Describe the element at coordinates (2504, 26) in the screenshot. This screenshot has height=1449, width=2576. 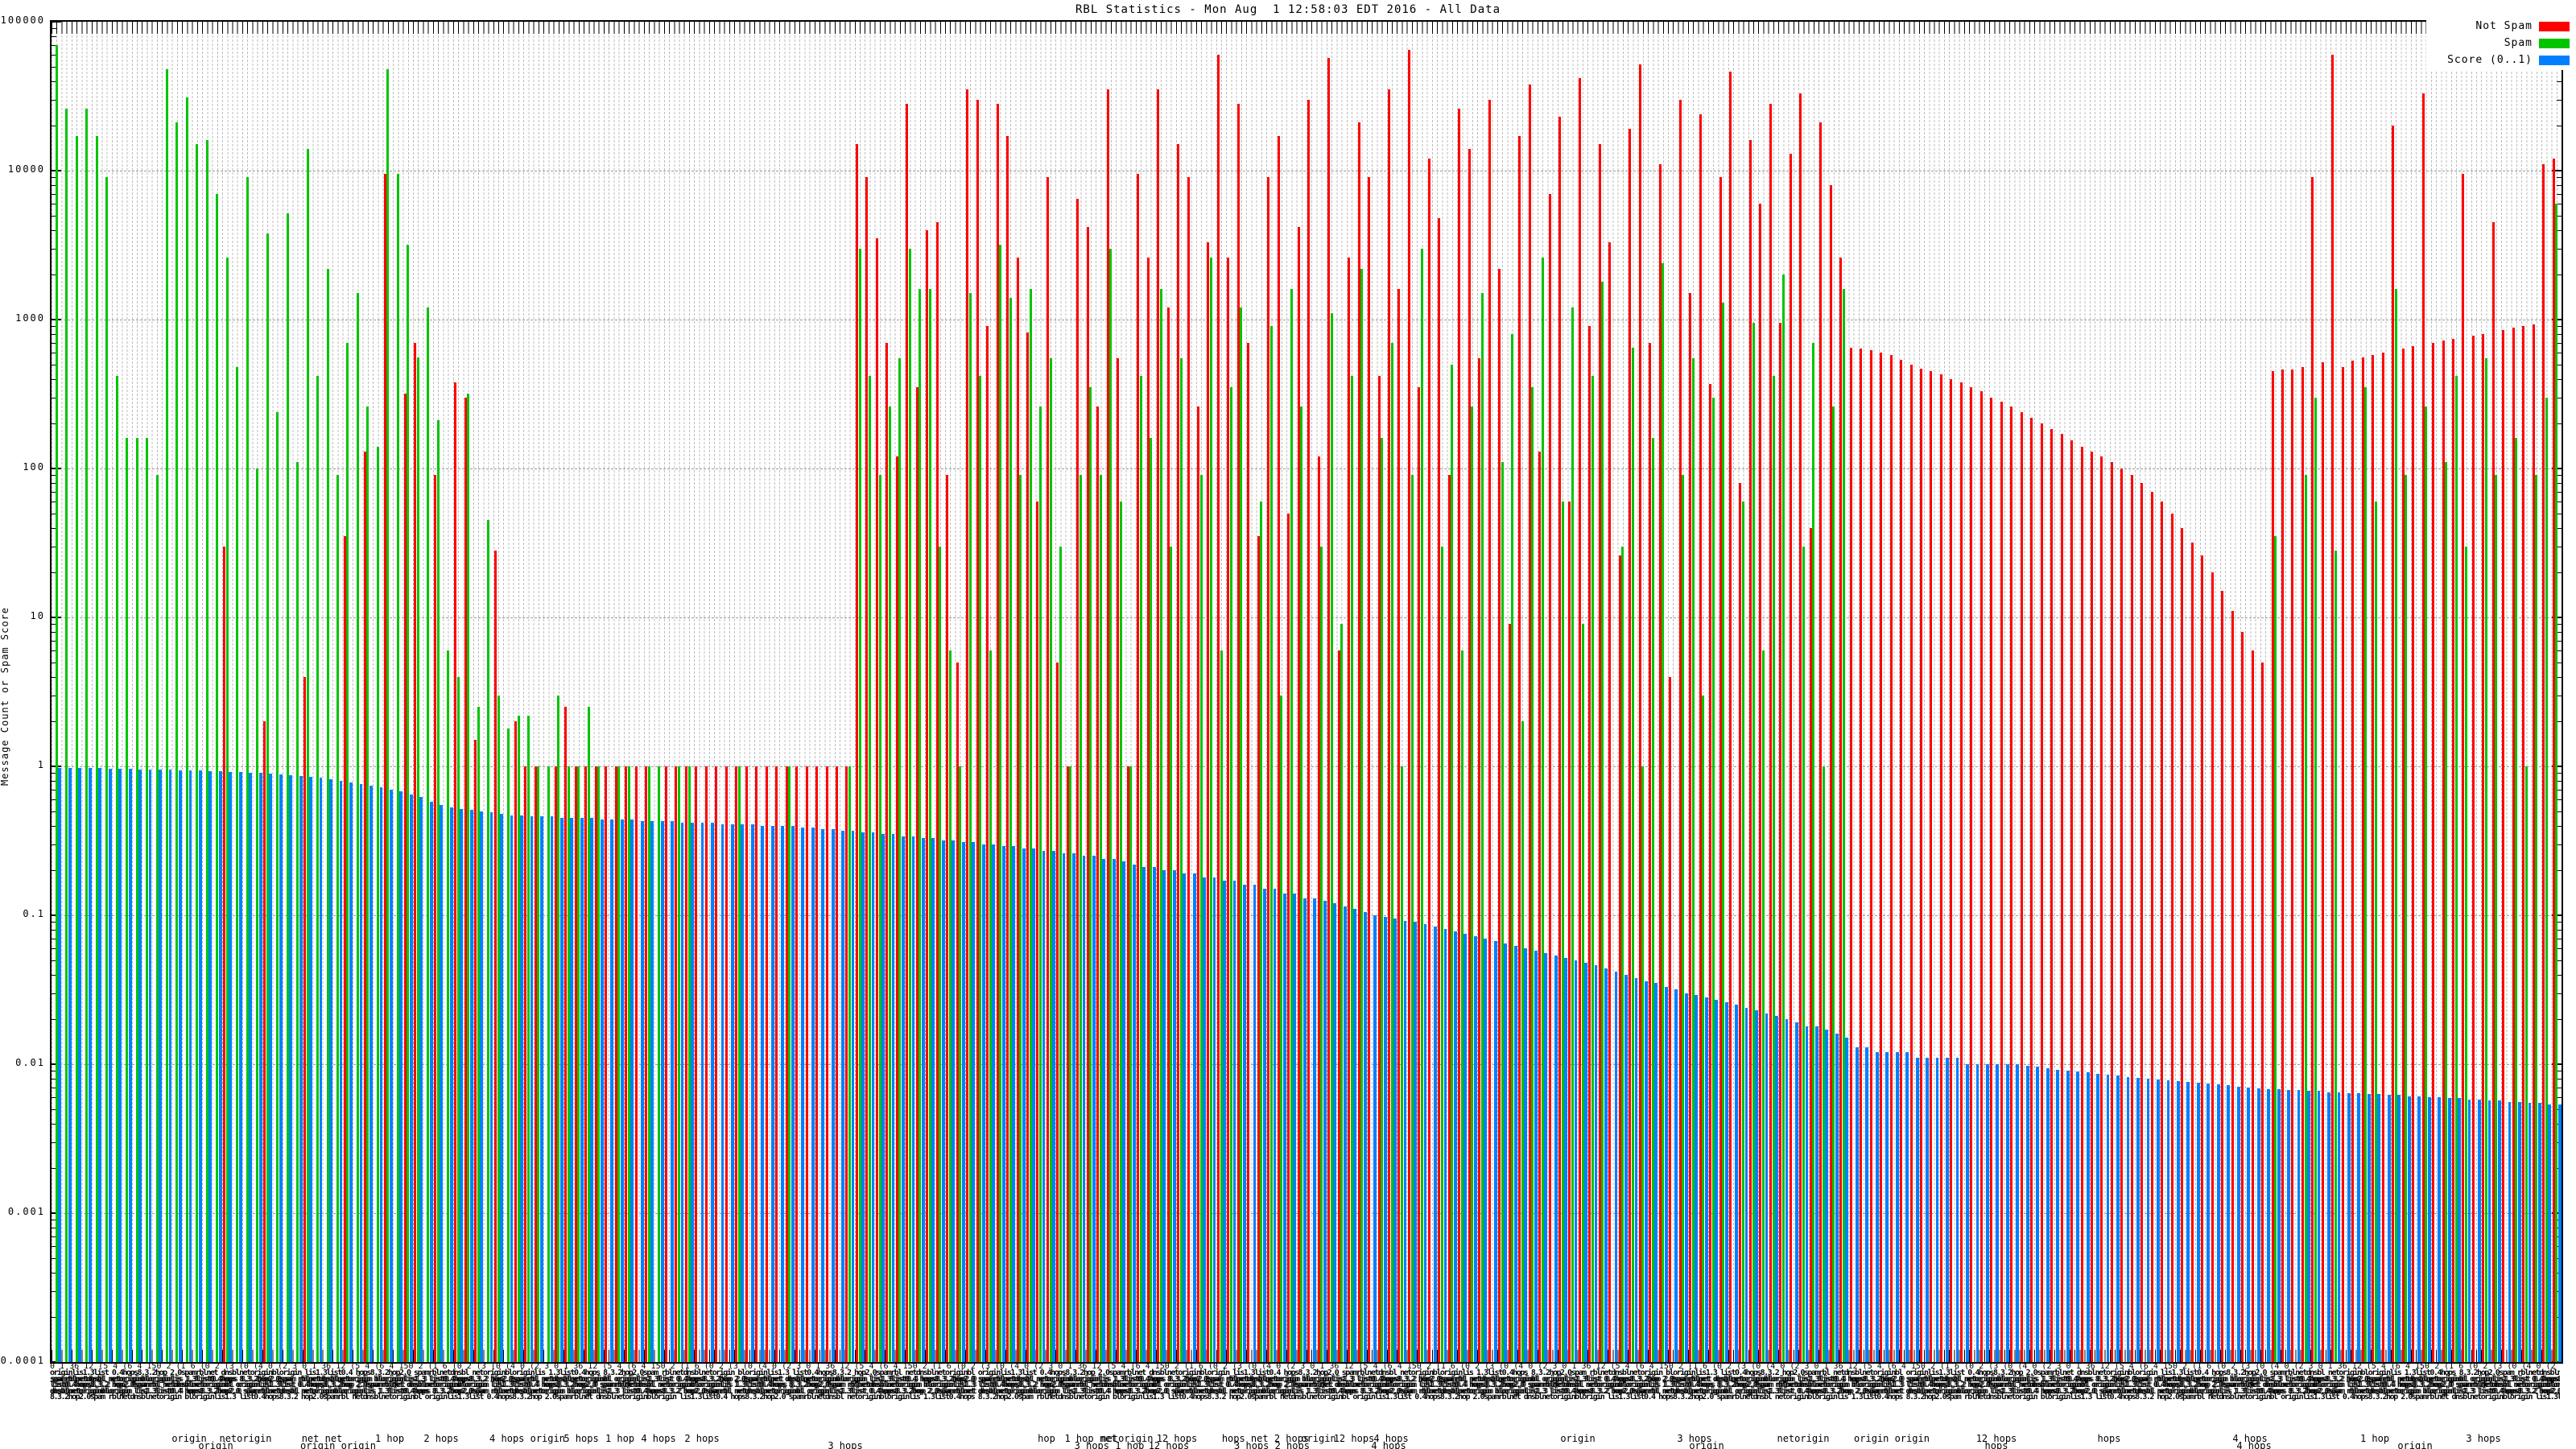
I see `legend-label: Not Spam` at that location.